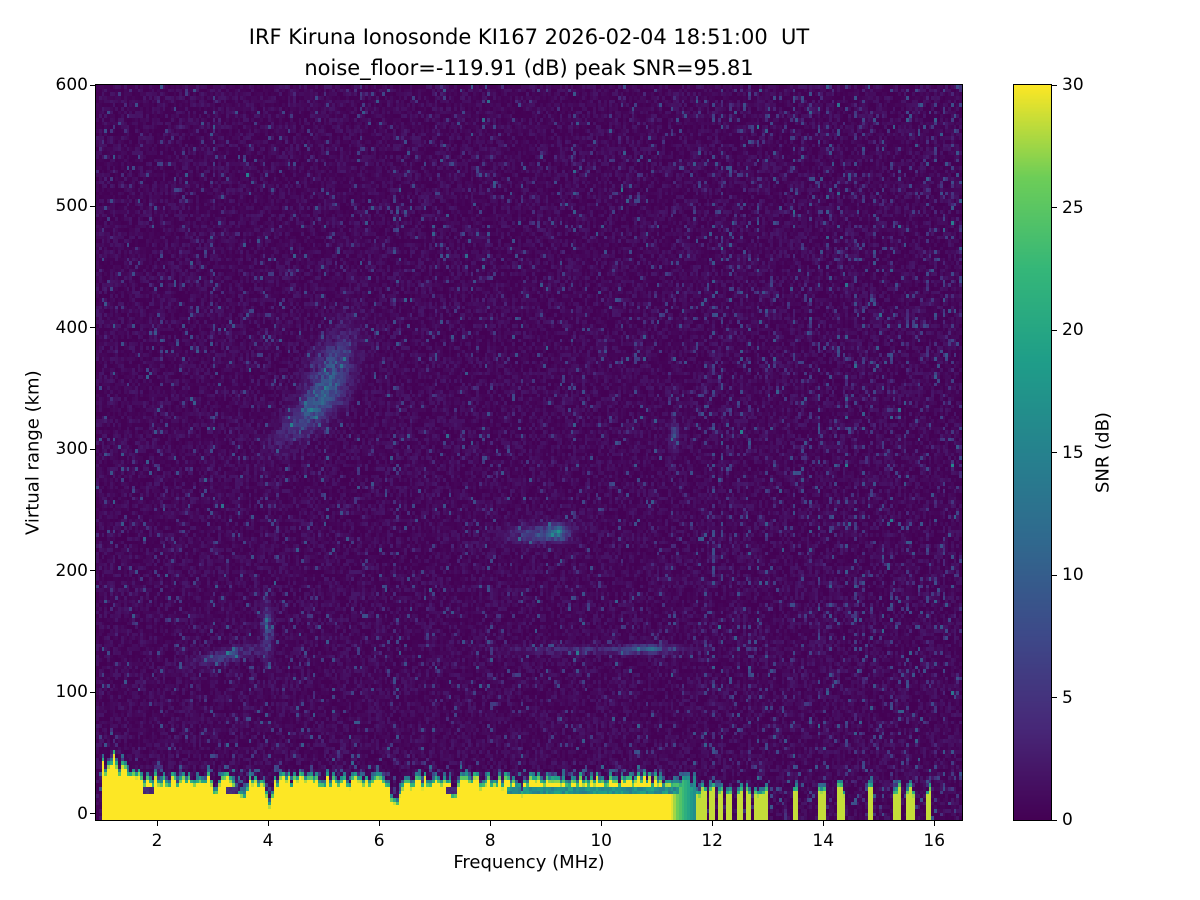  I want to click on y-tick-label: 500, so click(71, 206).